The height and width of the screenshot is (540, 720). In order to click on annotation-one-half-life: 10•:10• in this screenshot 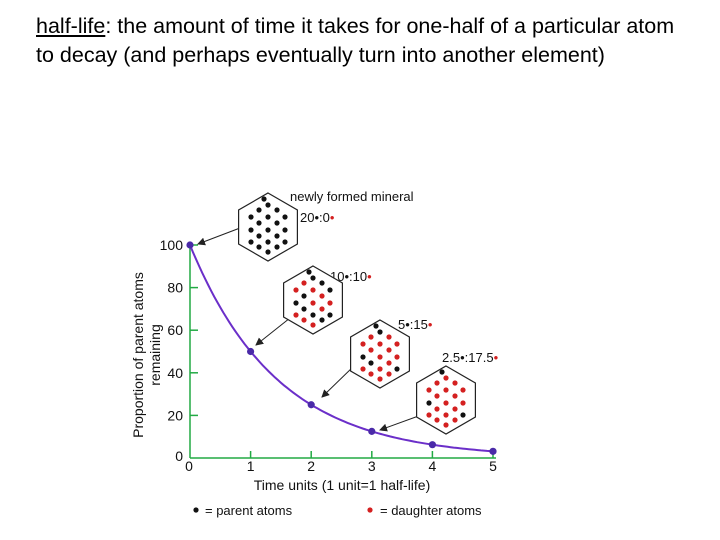, I will do `click(313, 307)`.